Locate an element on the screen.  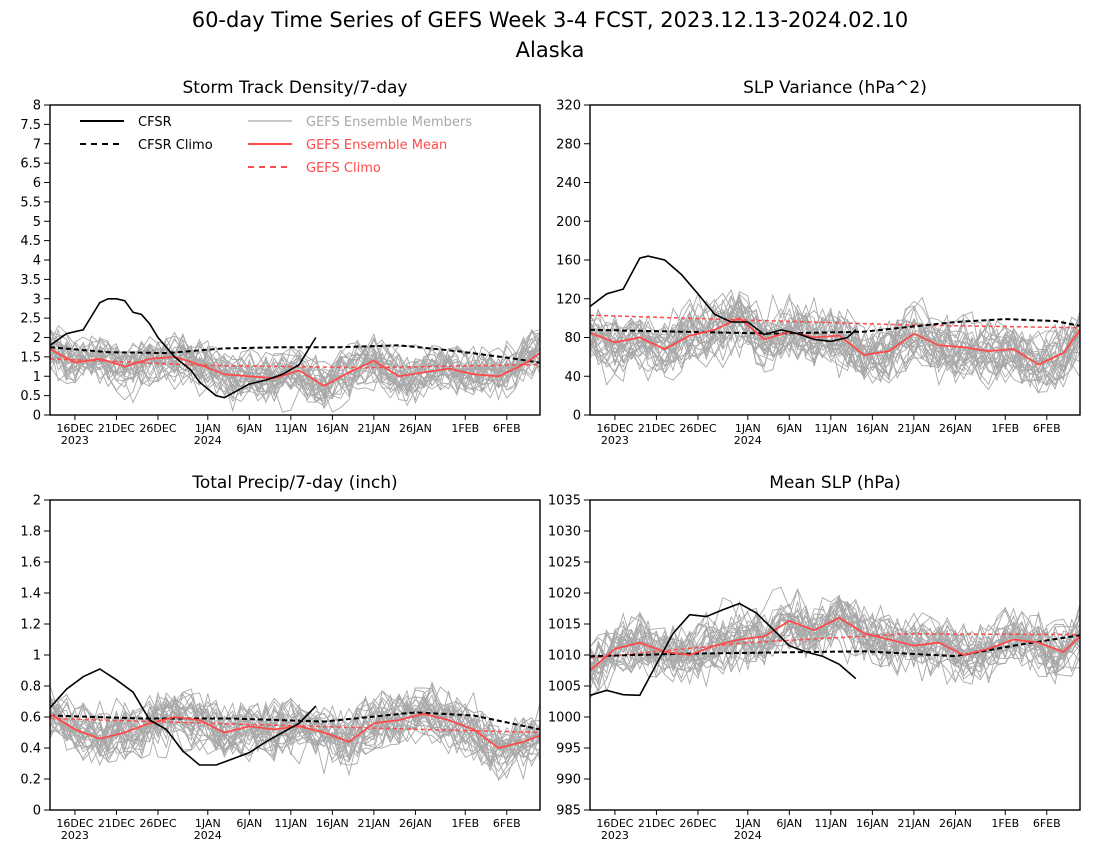
y-tick-label: 1005 is located at coordinates (564, 687).